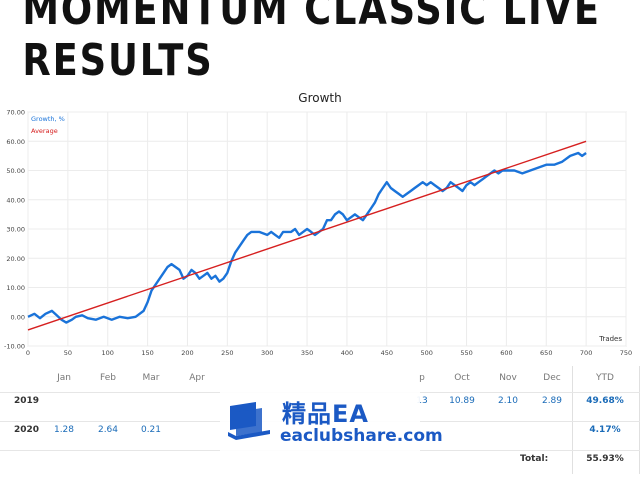  What do you see at coordinates (15, 200) in the screenshot?
I see `y-tick-label: 40.00` at bounding box center [15, 200].